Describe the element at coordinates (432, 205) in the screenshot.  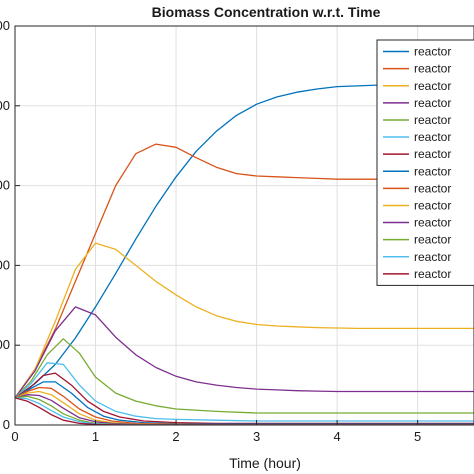
I see `legend-entry-10: reactor` at that location.